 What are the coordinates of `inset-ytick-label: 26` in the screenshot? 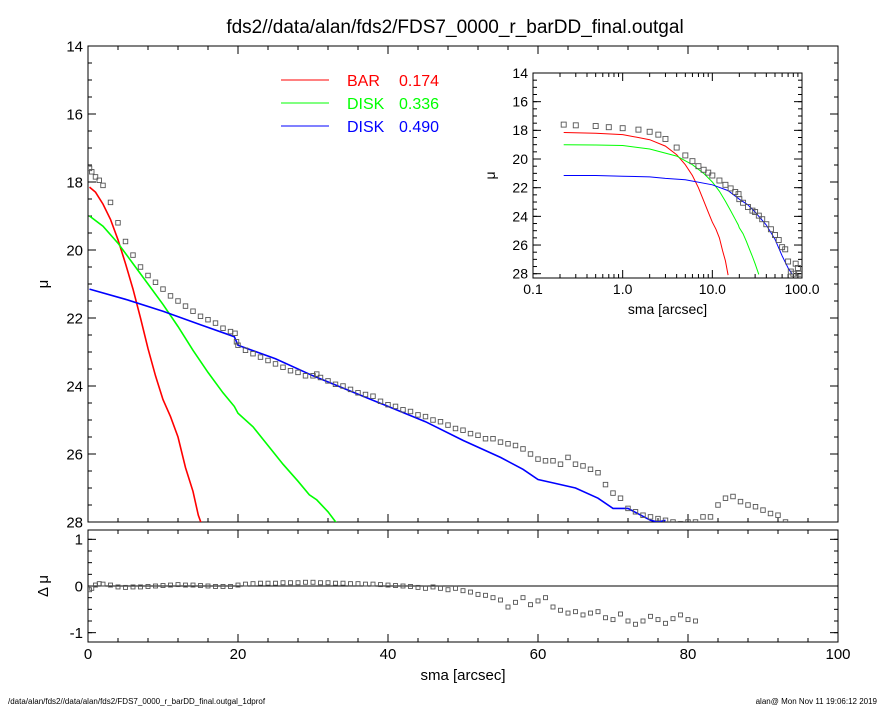 It's located at (520, 245).